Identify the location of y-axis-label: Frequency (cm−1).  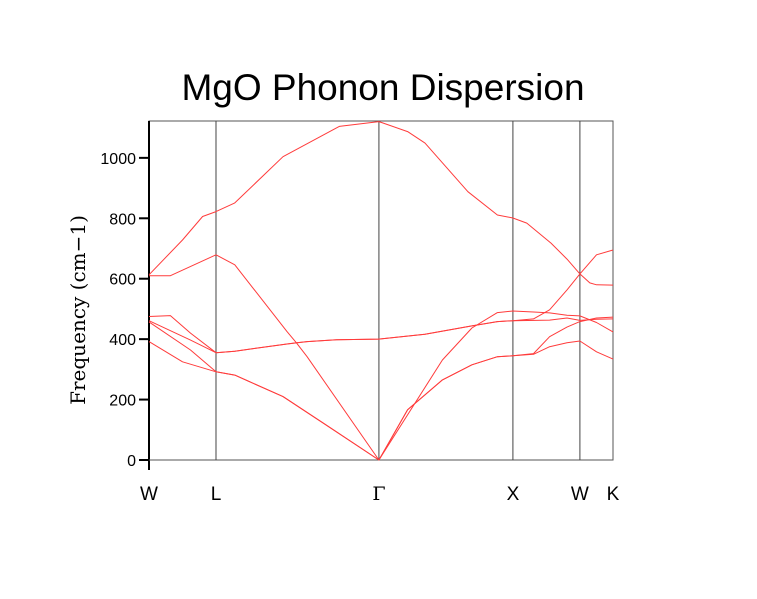
(78, 310).